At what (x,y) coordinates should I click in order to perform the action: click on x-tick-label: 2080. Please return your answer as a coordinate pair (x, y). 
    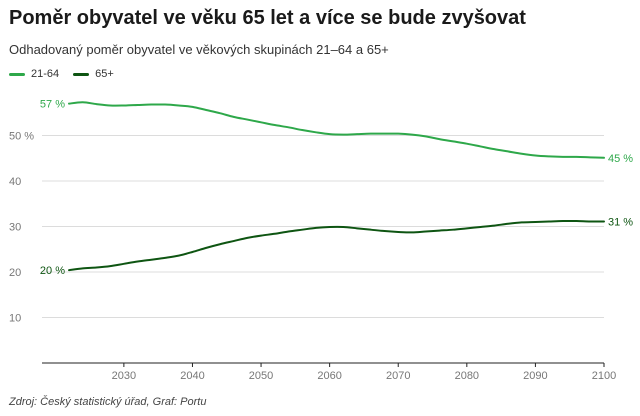
    Looking at the image, I should click on (467, 376).